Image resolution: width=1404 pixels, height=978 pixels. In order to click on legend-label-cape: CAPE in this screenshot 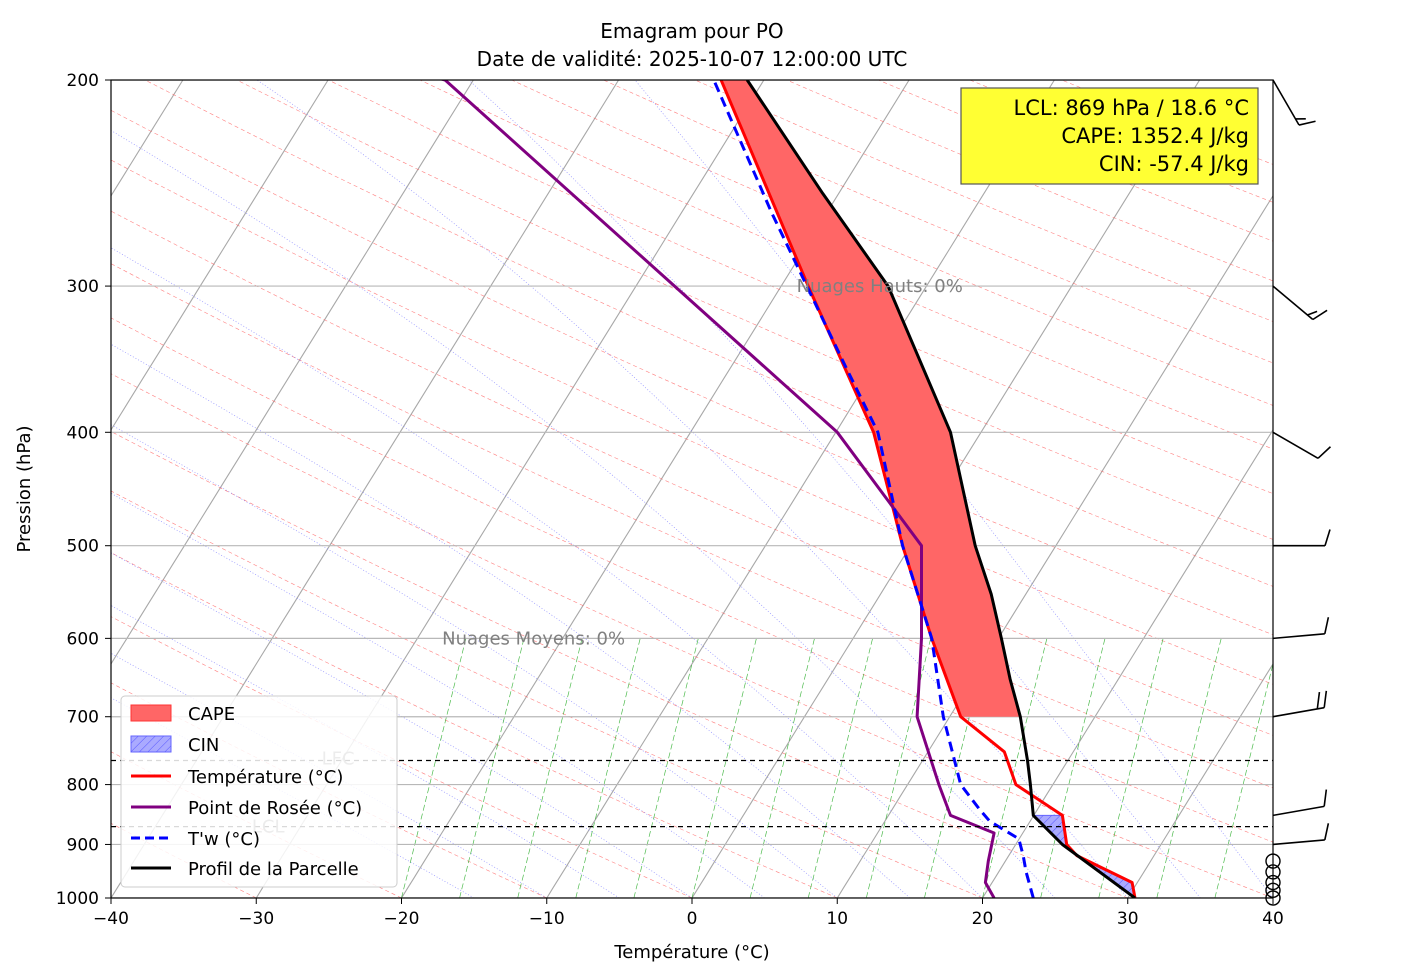, I will do `click(211, 714)`.